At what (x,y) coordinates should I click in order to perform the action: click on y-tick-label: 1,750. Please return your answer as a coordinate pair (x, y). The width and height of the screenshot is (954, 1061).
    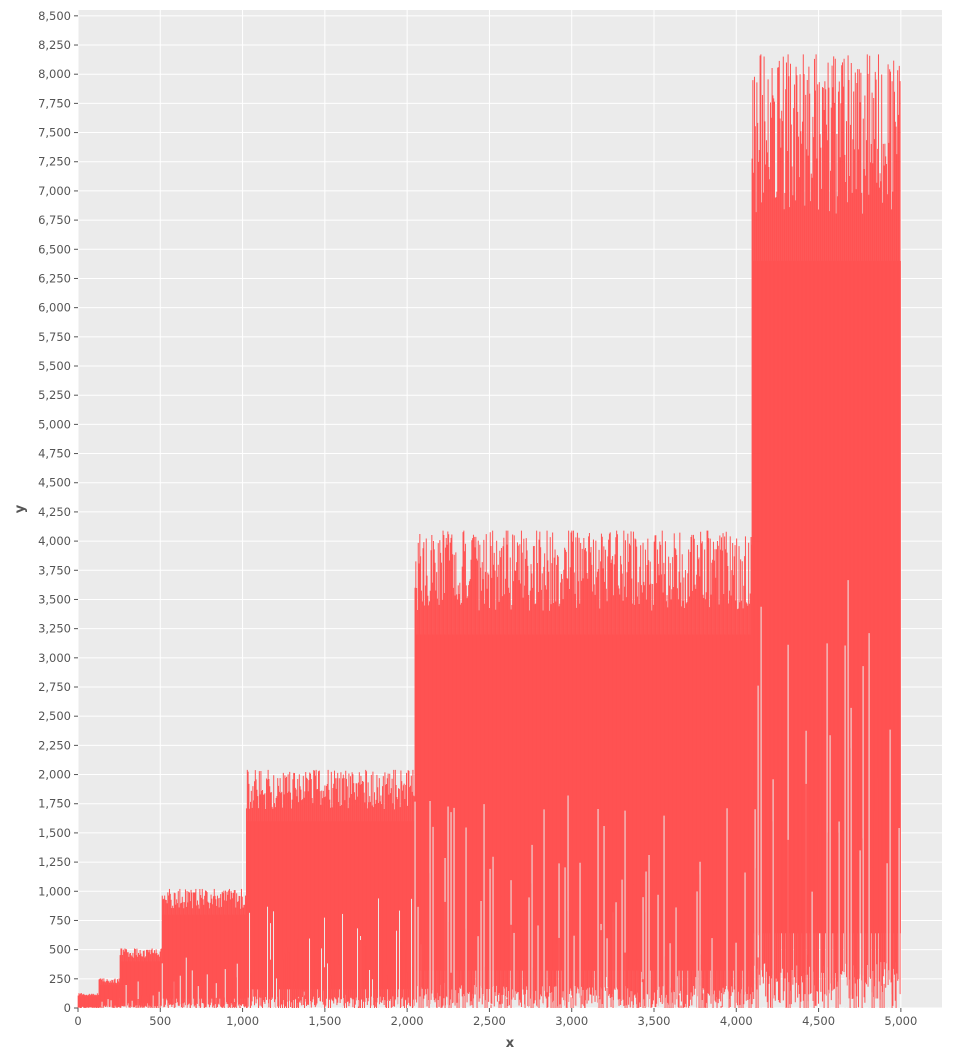
    Looking at the image, I should click on (54, 804).